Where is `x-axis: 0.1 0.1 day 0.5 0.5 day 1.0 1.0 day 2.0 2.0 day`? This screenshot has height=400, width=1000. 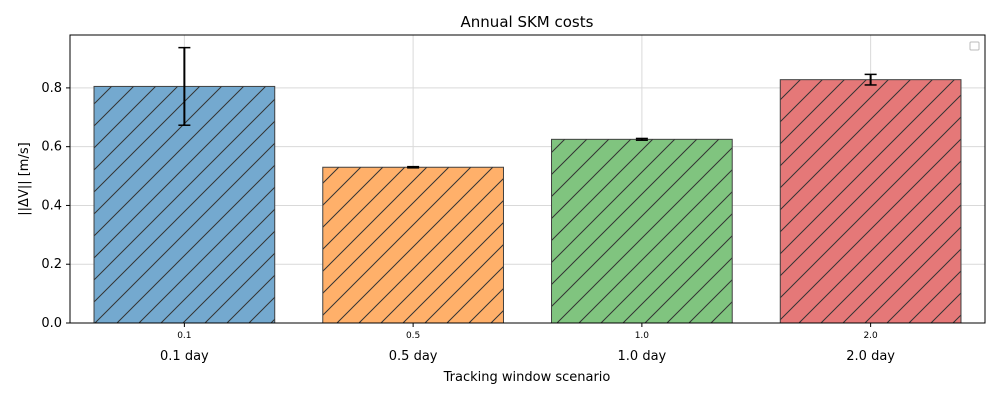 x-axis: 0.1 0.1 day 0.5 0.5 day 1.0 1.0 day 2.0 2.0 day is located at coordinates (527, 343).